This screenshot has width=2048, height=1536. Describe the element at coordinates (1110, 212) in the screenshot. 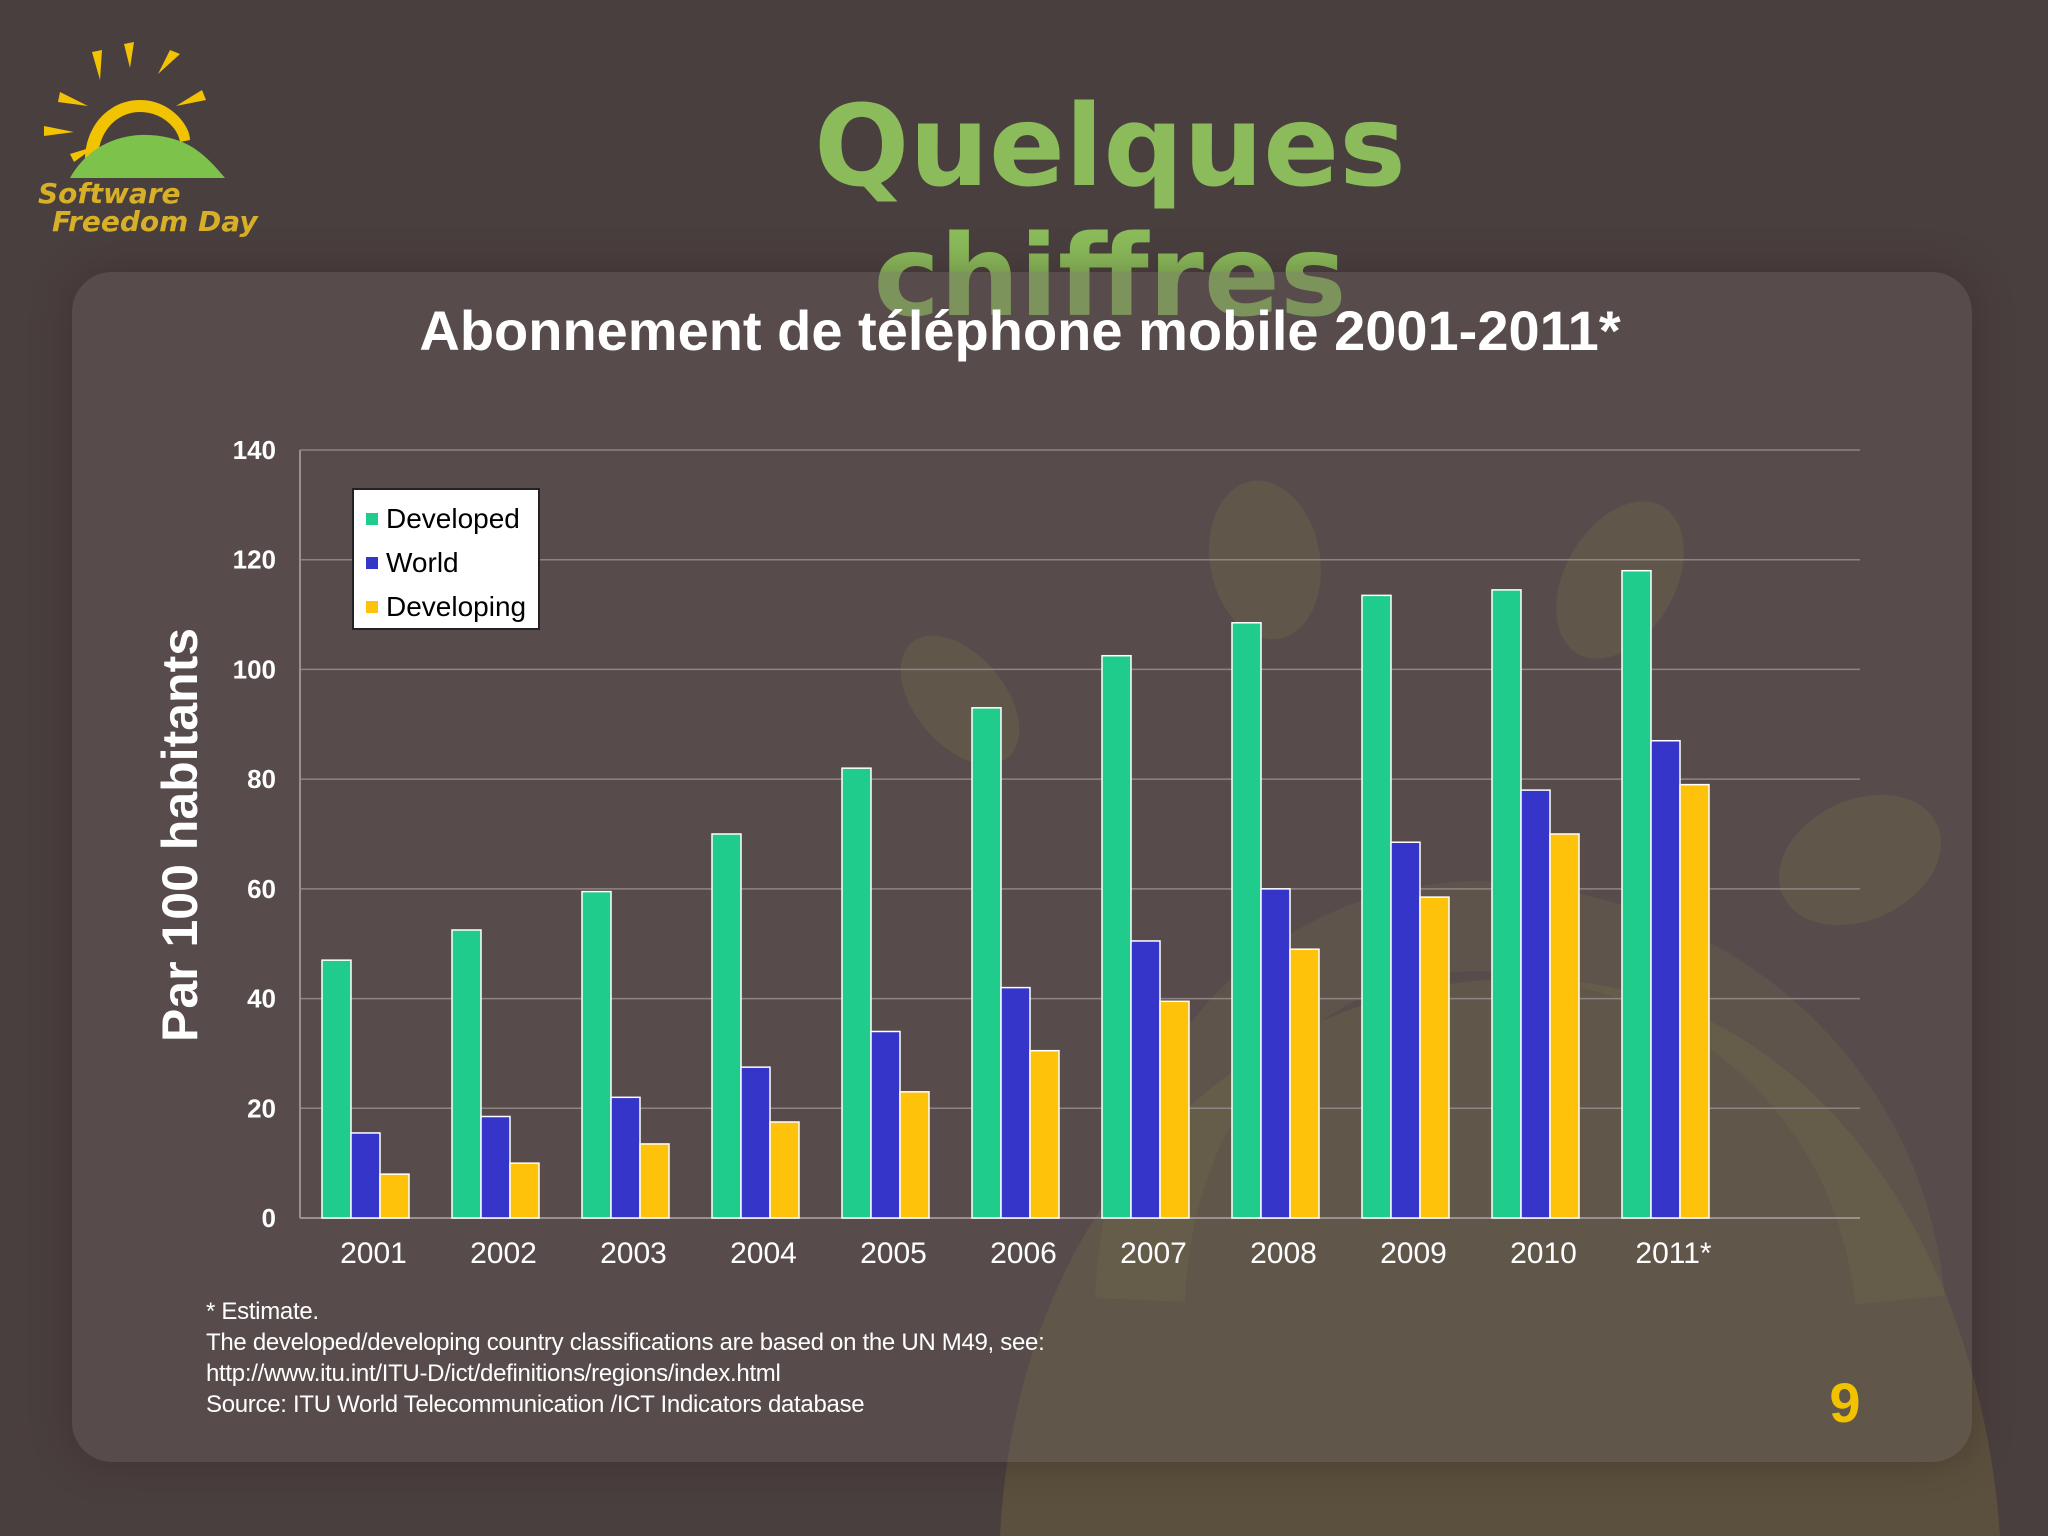

I see `slide-title: Quelques chiffres` at that location.